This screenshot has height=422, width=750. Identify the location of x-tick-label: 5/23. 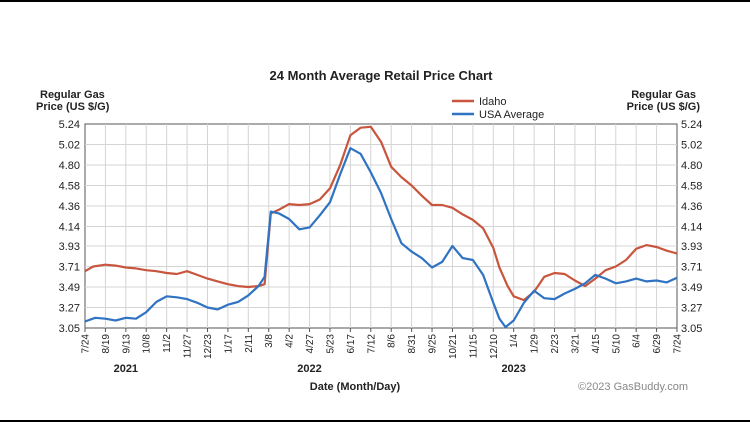
(330, 344).